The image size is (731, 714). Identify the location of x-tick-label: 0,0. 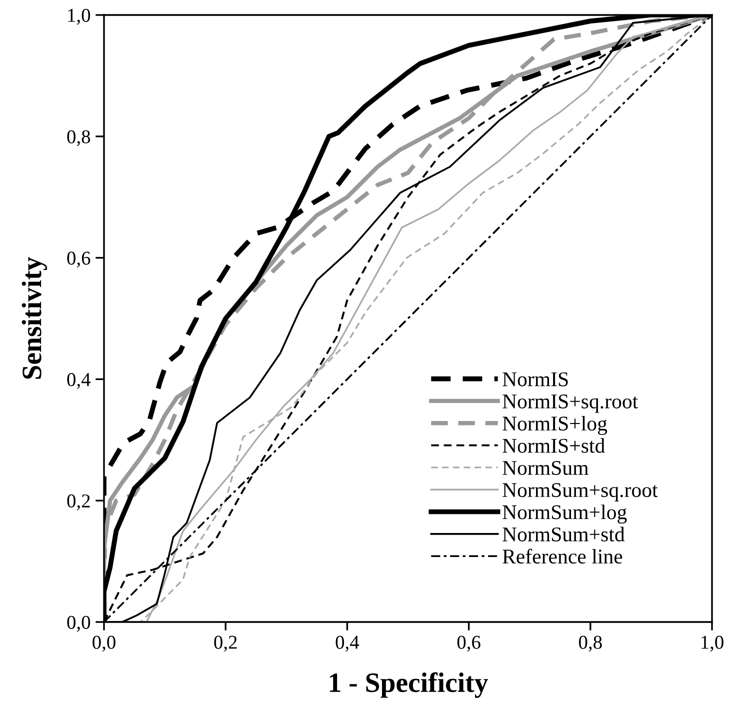
(104, 644).